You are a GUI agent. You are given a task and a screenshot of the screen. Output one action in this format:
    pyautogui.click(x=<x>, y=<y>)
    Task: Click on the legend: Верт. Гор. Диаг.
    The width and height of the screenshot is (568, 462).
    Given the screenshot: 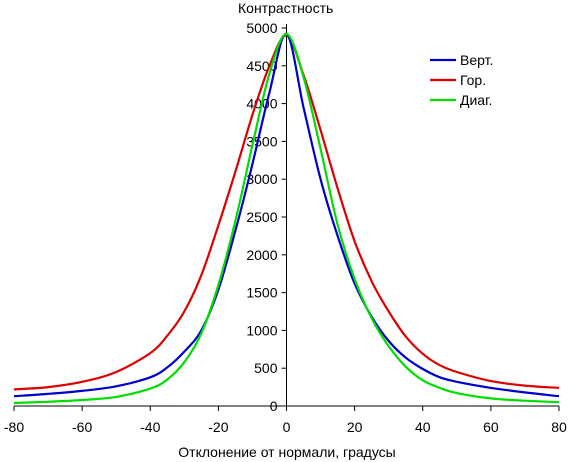 What is the action you would take?
    pyautogui.click(x=461, y=80)
    